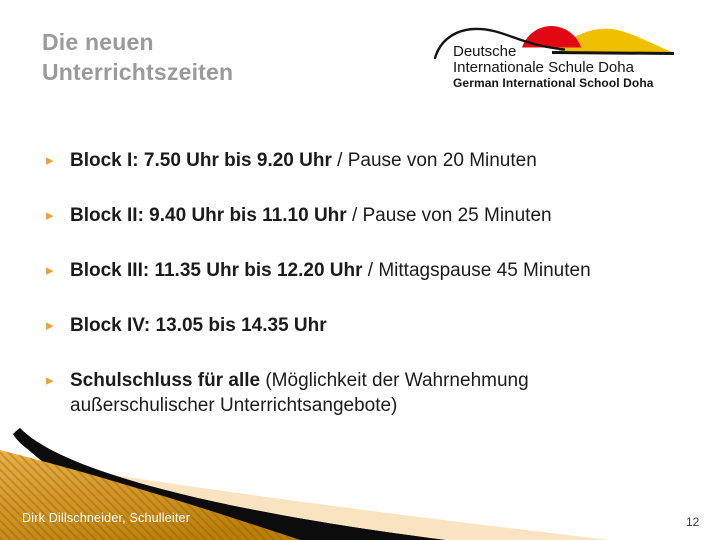 Image resolution: width=720 pixels, height=540 pixels. What do you see at coordinates (150, 495) in the screenshot?
I see `footer-gold-stripes` at bounding box center [150, 495].